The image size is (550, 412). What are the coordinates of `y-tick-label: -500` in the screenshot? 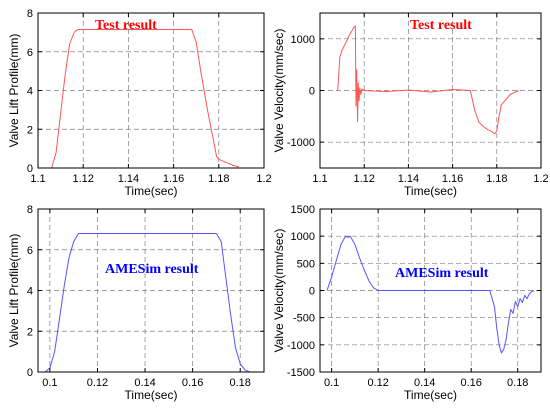 It's located at (304, 319).